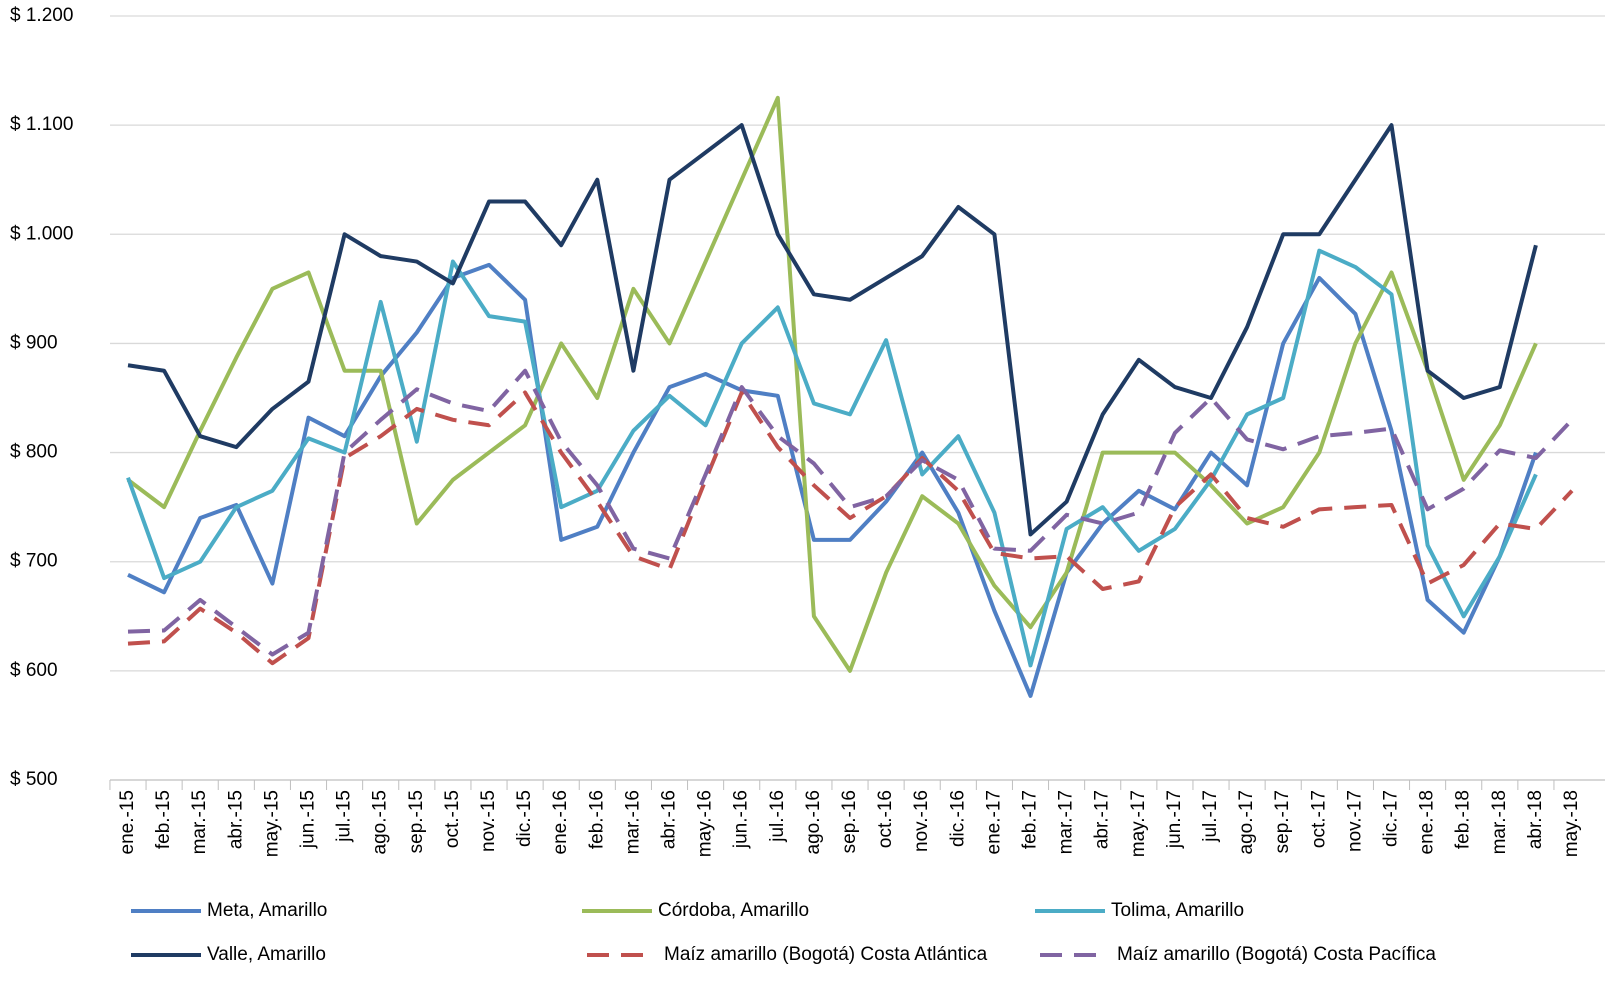  What do you see at coordinates (34, 561) in the screenshot?
I see `y-tick-label: $ 700` at bounding box center [34, 561].